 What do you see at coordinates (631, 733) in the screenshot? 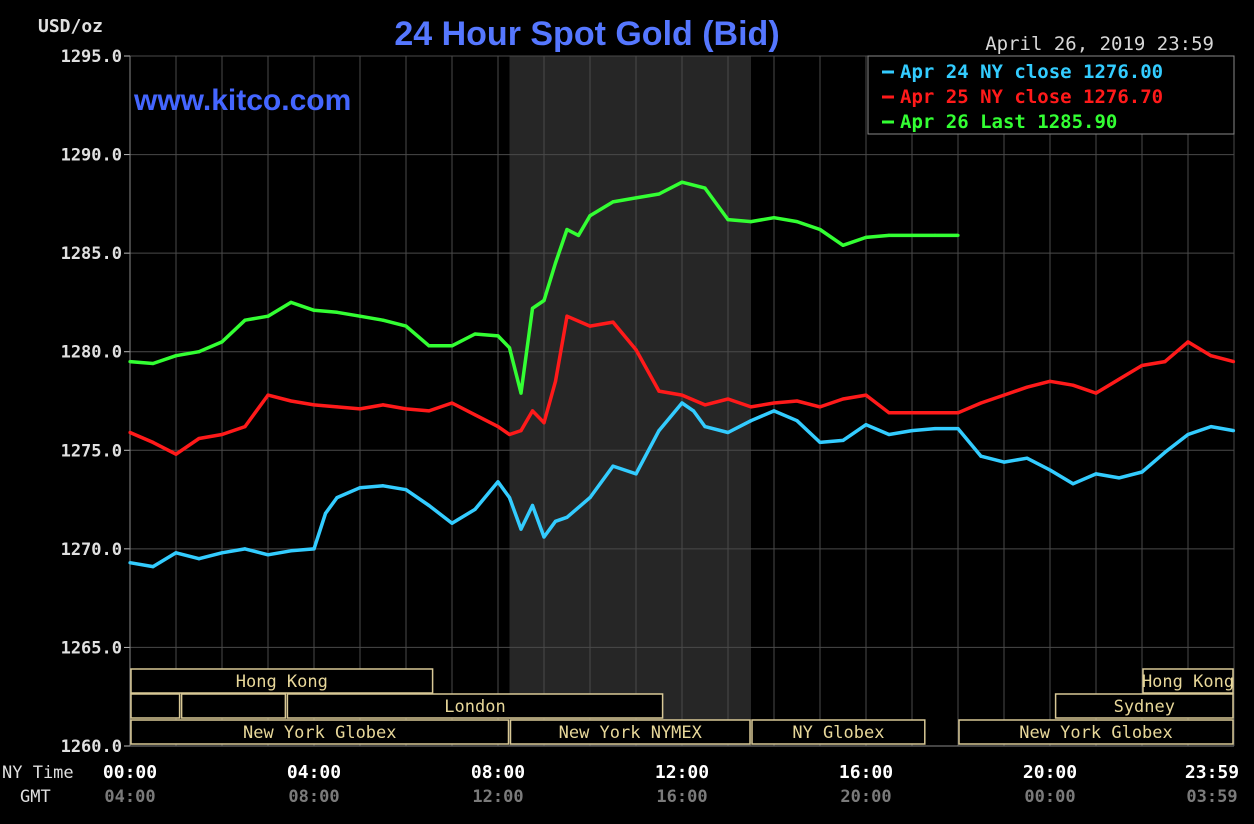
I see `session-label: New York NYMEX` at bounding box center [631, 733].